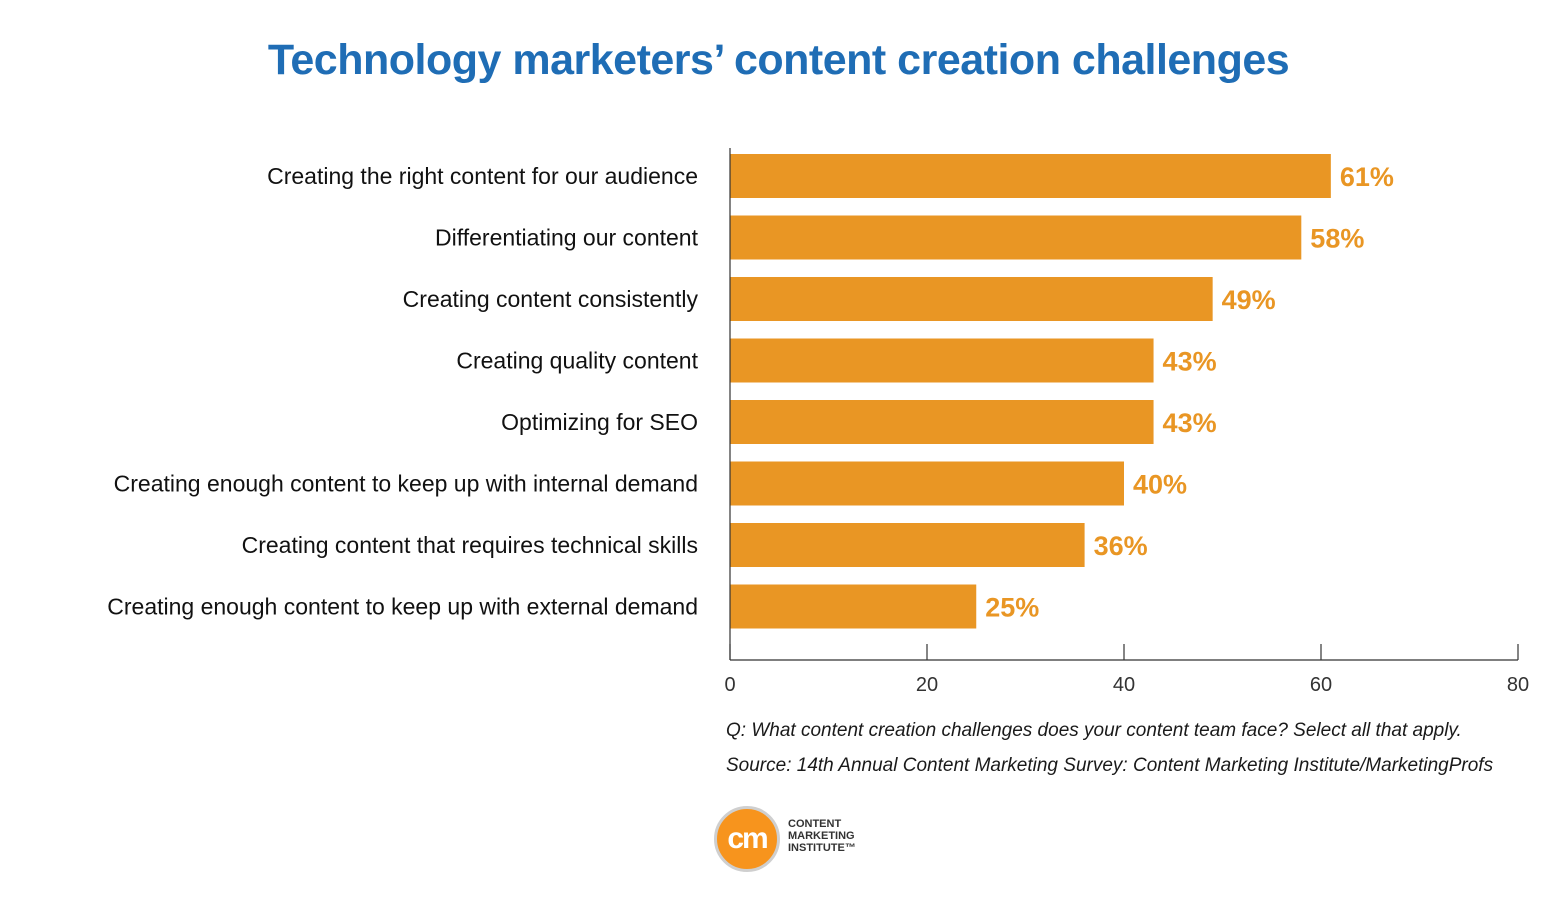 The height and width of the screenshot is (922, 1557). What do you see at coordinates (822, 848) in the screenshot?
I see `logo-line-3: INSTITUTE™` at bounding box center [822, 848].